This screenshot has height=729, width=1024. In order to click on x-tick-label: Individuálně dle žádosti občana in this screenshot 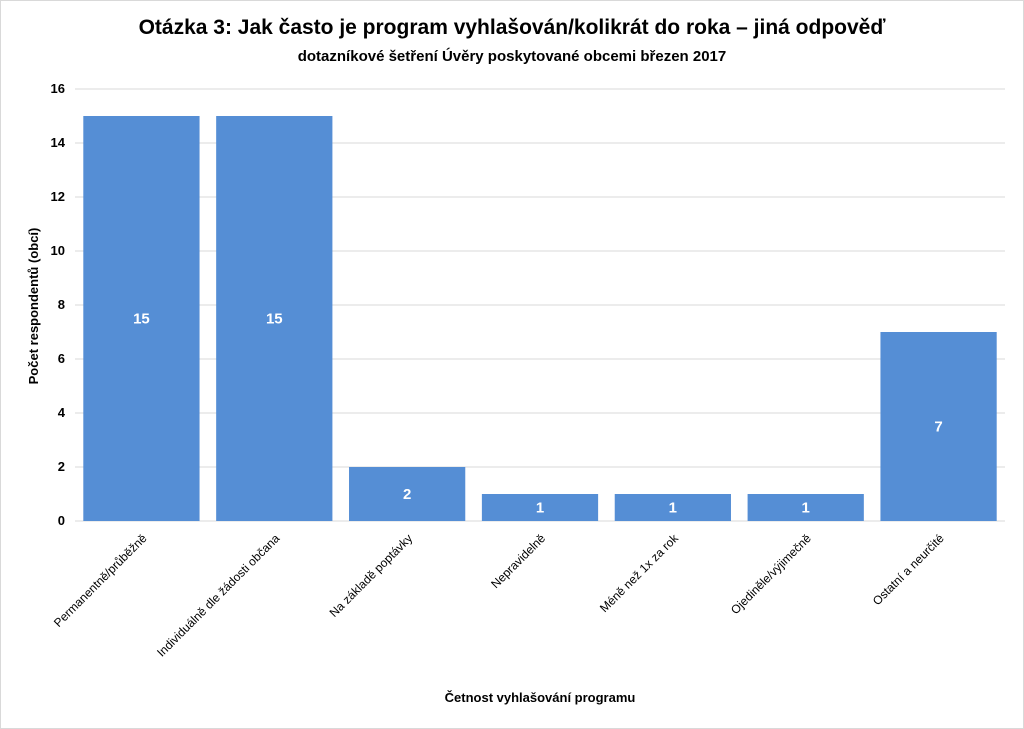, I will do `click(218, 595)`.